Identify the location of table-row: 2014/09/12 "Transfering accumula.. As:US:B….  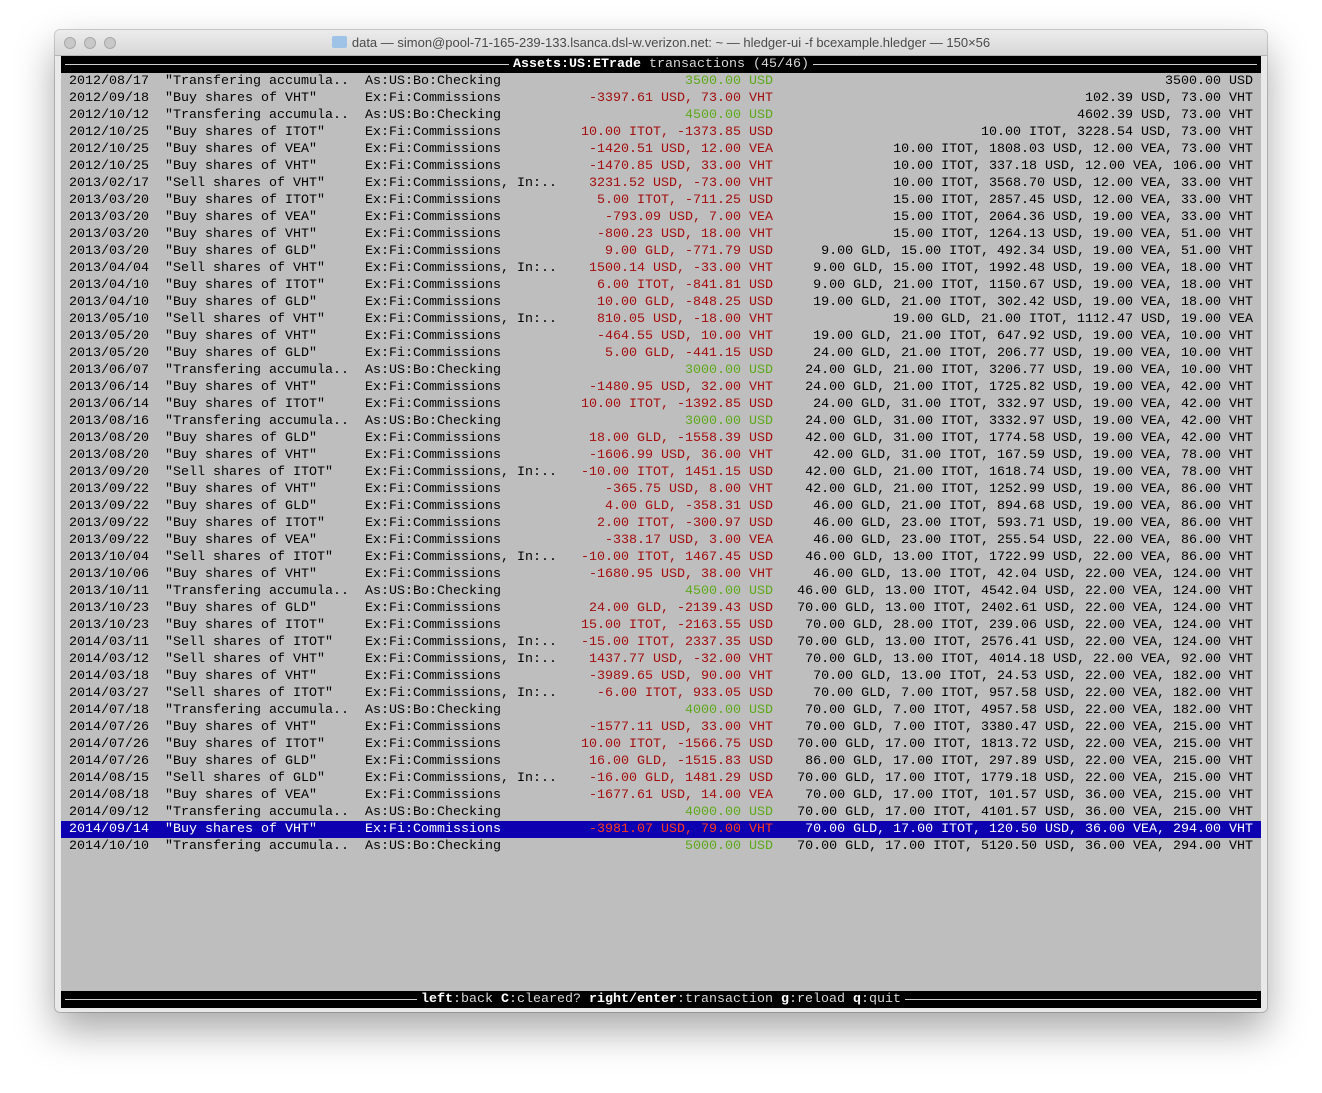
(661, 812).